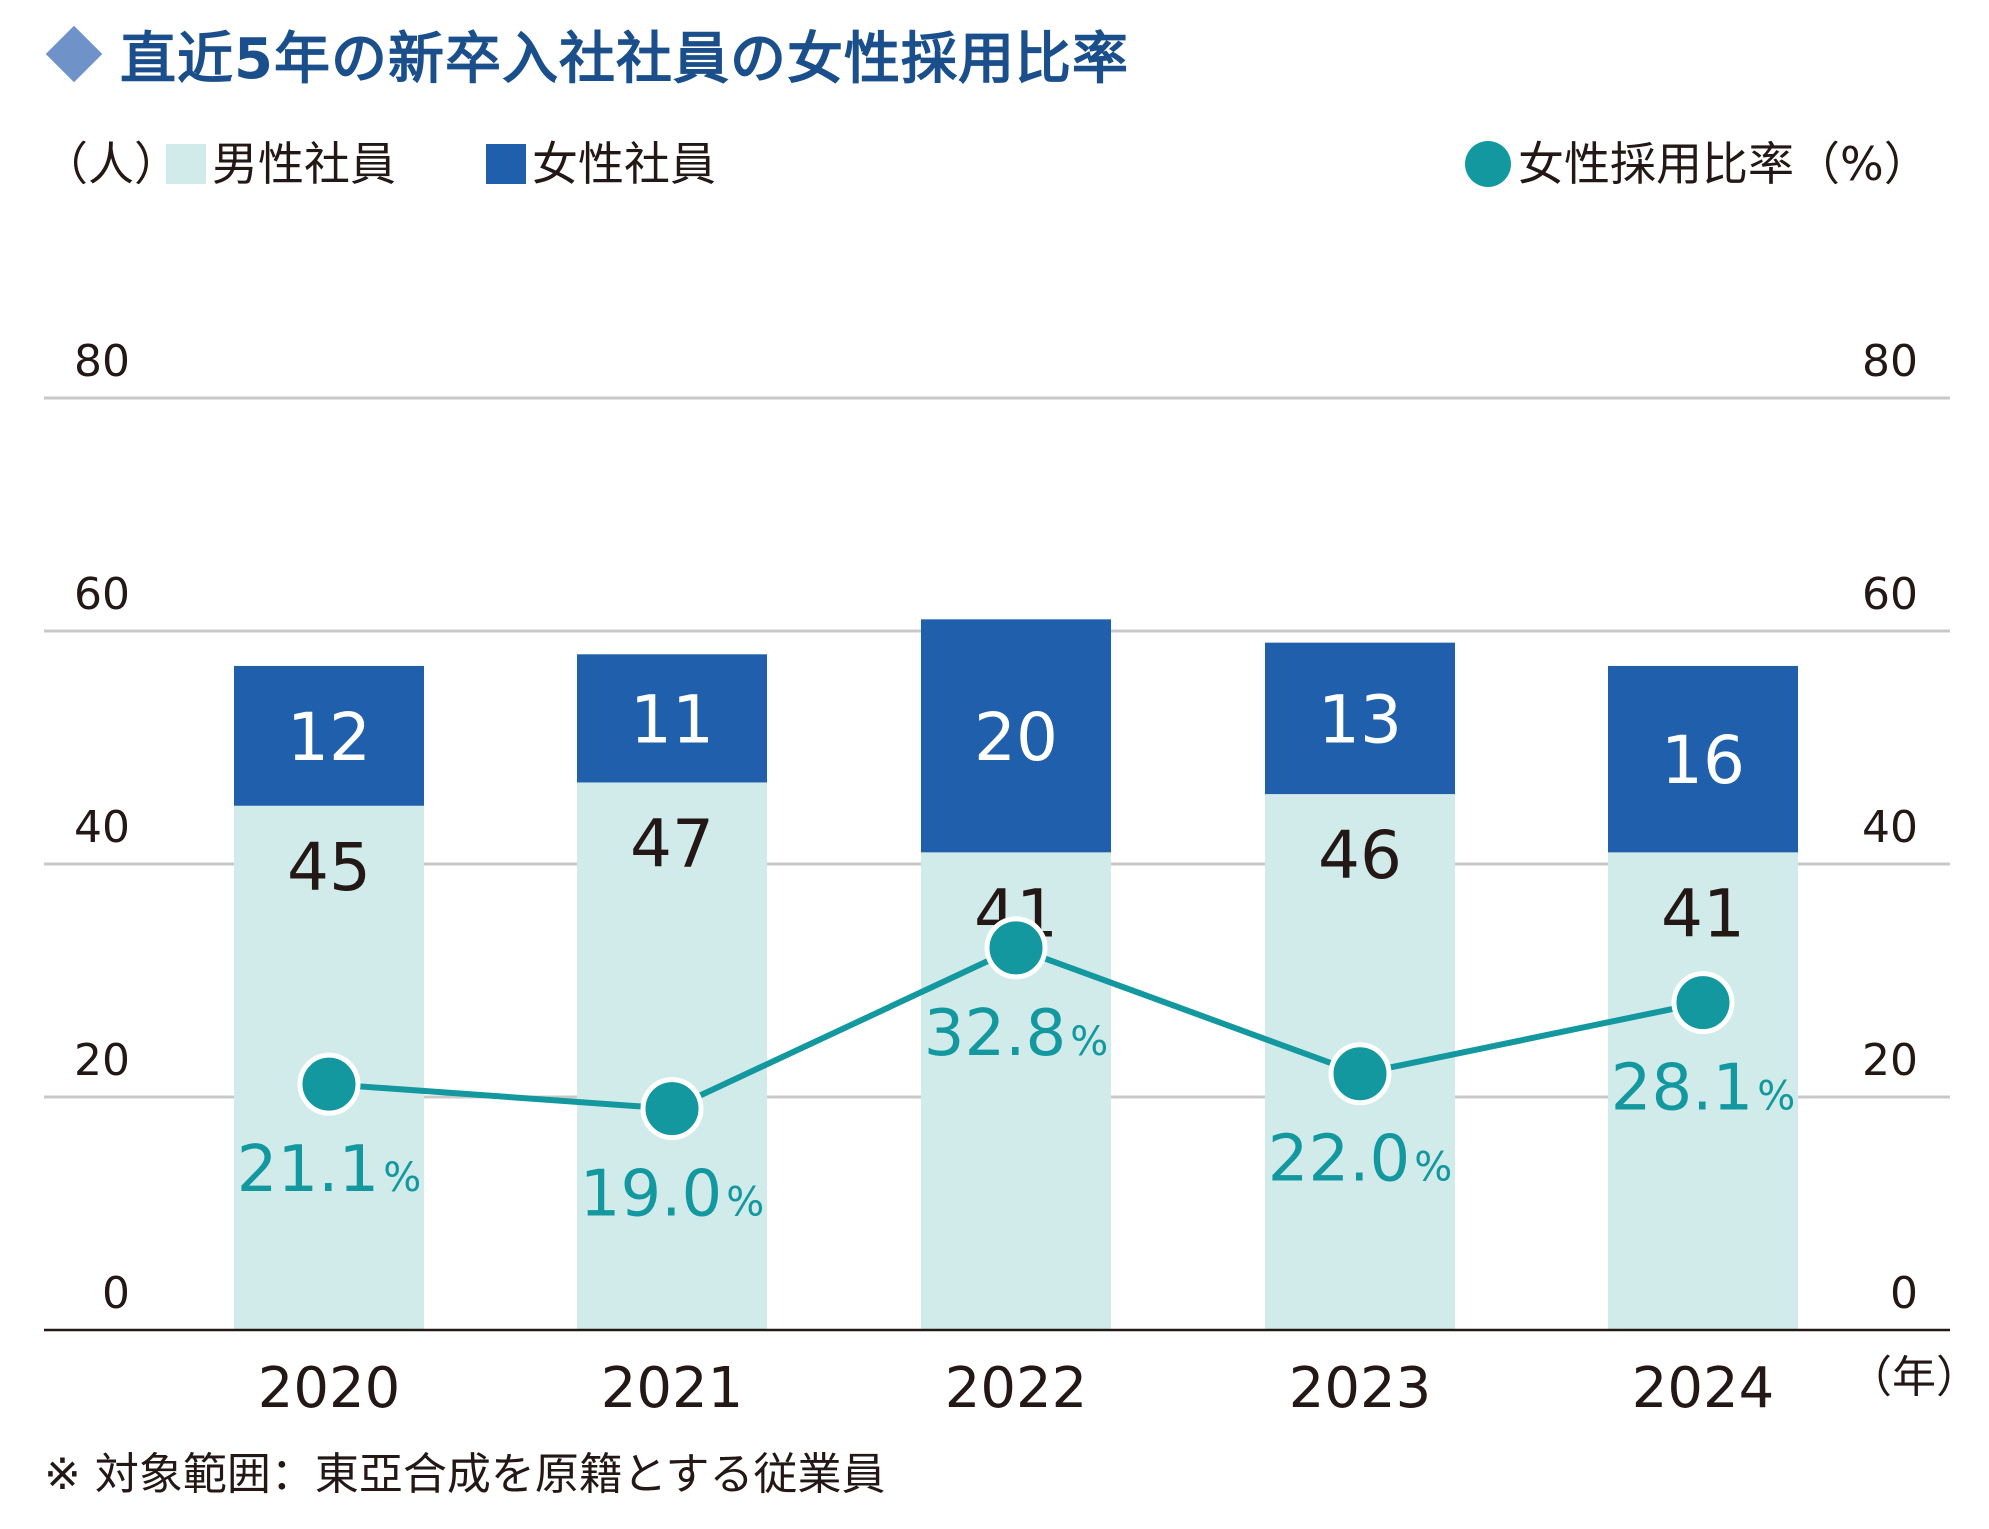  Describe the element at coordinates (102, 827) in the screenshot. I see `y-left-tick-label: 40` at that location.